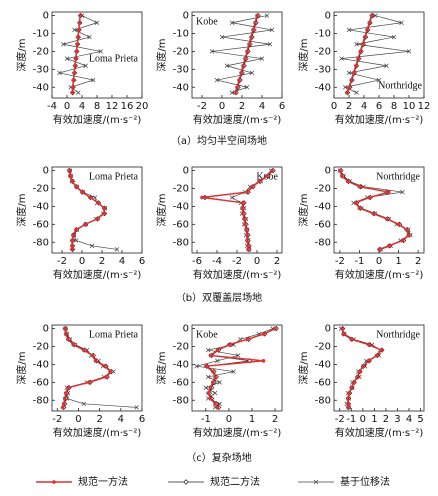 The height and width of the screenshot is (496, 438). Describe the element at coordinates (186, 482) in the screenshot. I see `marker-diamond` at that location.